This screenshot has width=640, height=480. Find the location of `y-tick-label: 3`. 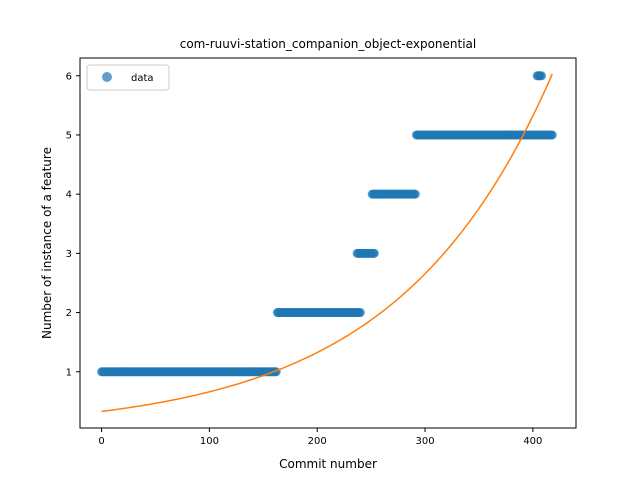

y-tick-label: 3 is located at coordinates (69, 254).